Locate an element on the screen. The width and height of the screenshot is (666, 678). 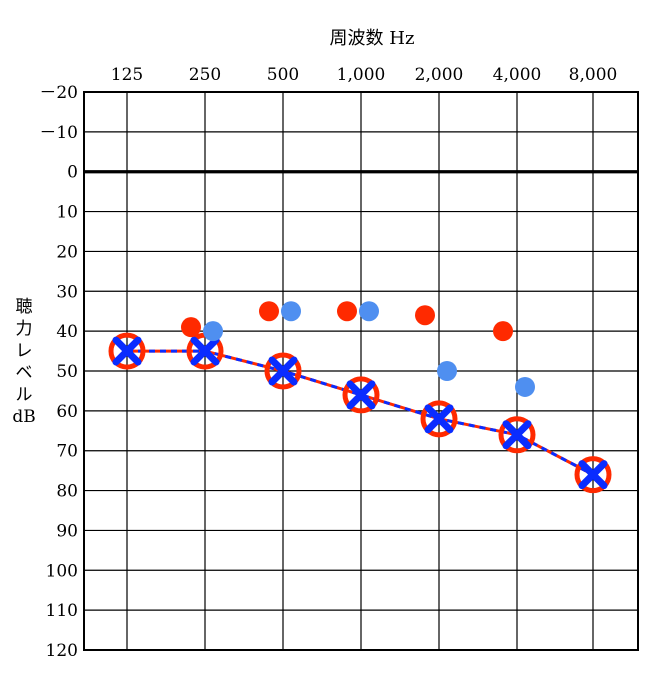
y-tick-label: 50 is located at coordinates (67, 372).